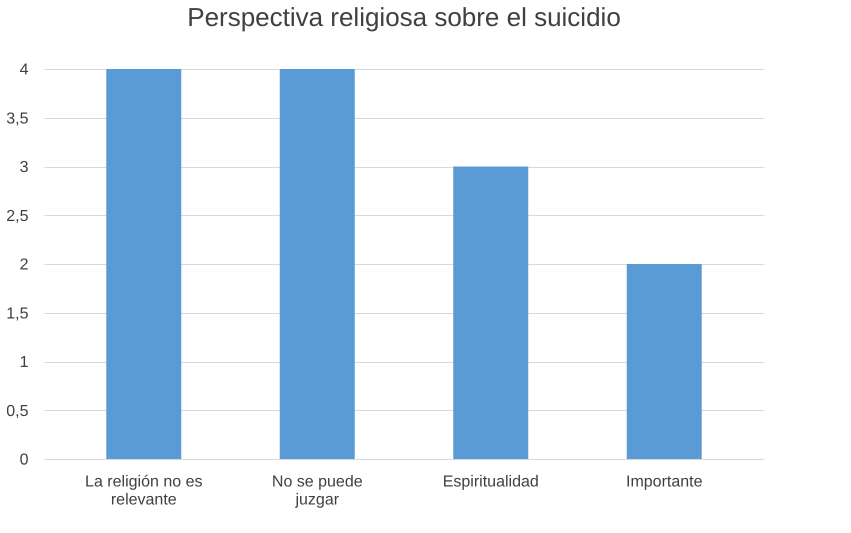 The image size is (851, 533). Describe the element at coordinates (24, 265) in the screenshot. I see `y-tick-label: 2` at that location.